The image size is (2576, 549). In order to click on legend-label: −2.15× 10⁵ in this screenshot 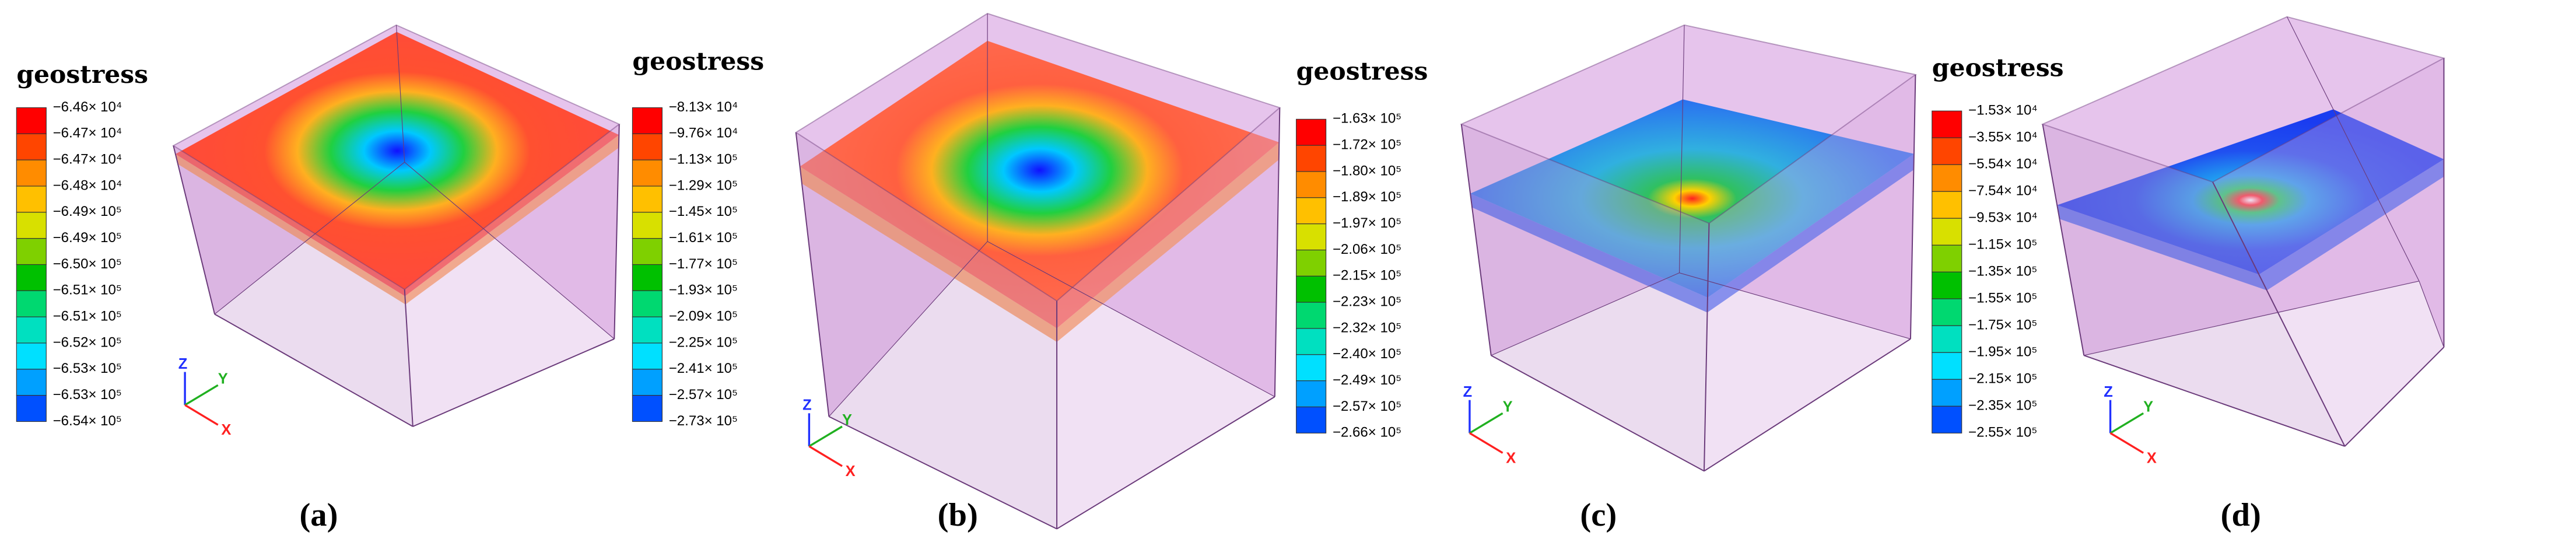, I will do `click(2002, 379)`.